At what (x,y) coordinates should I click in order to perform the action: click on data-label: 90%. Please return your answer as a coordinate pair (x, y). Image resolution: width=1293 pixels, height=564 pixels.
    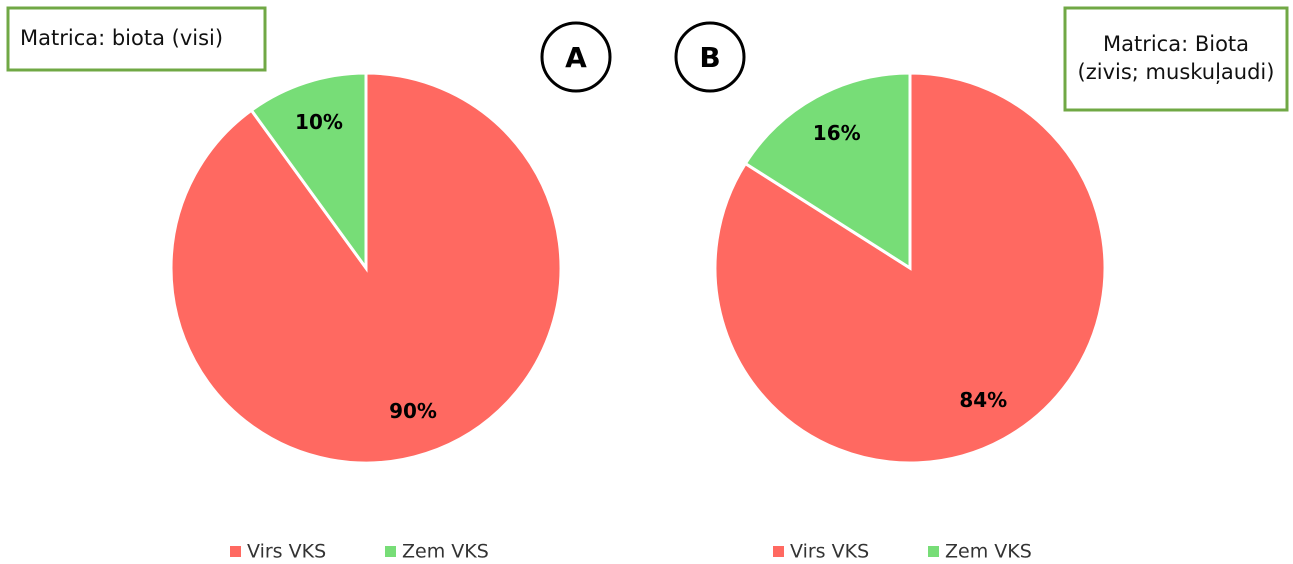
    Looking at the image, I should click on (413, 411).